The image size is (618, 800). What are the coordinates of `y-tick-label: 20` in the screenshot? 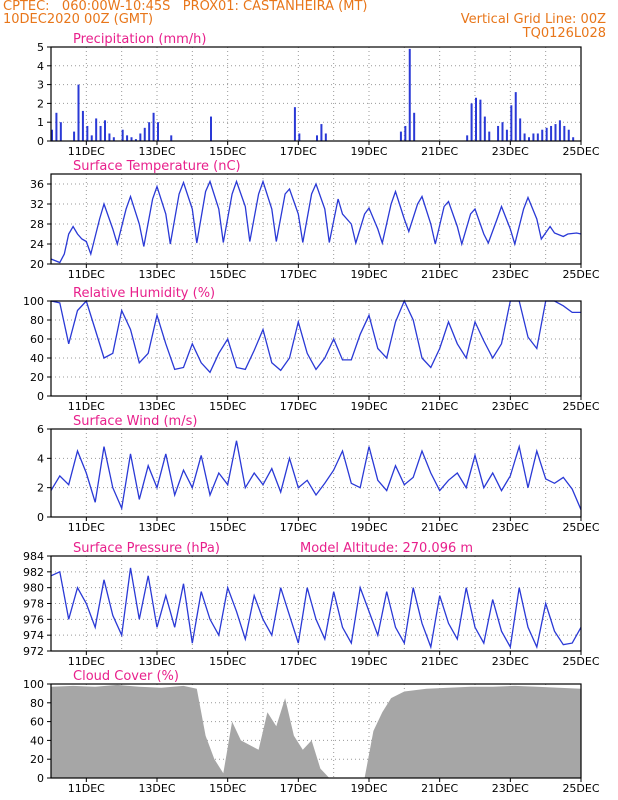 It's located at (37, 264).